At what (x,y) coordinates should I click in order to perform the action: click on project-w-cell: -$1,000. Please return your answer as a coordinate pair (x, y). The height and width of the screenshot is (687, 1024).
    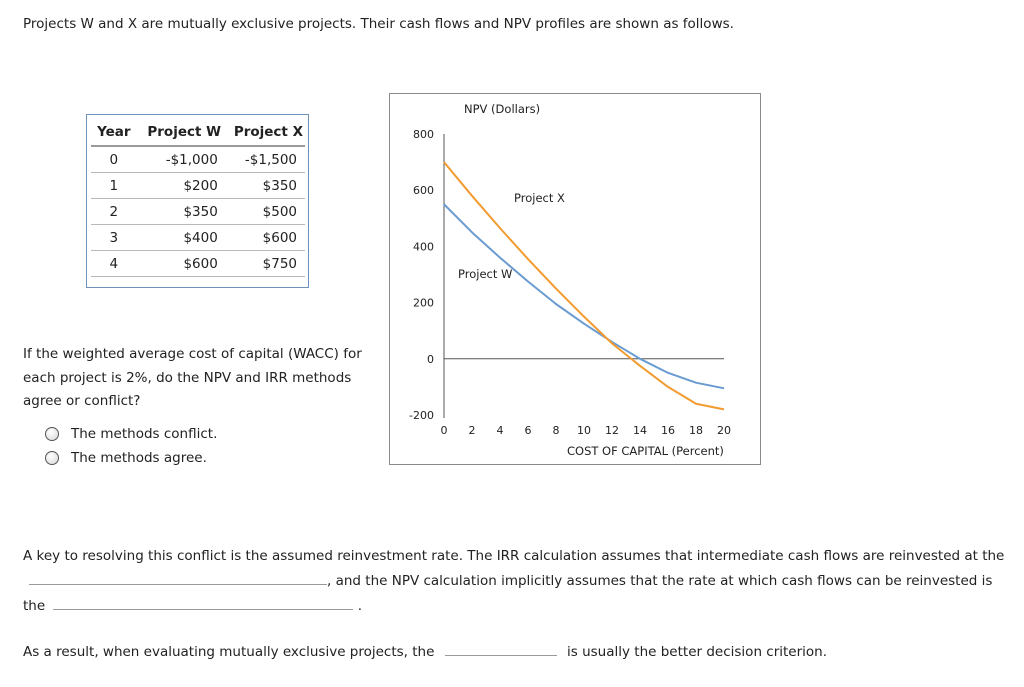
    Looking at the image, I should click on (184, 159).